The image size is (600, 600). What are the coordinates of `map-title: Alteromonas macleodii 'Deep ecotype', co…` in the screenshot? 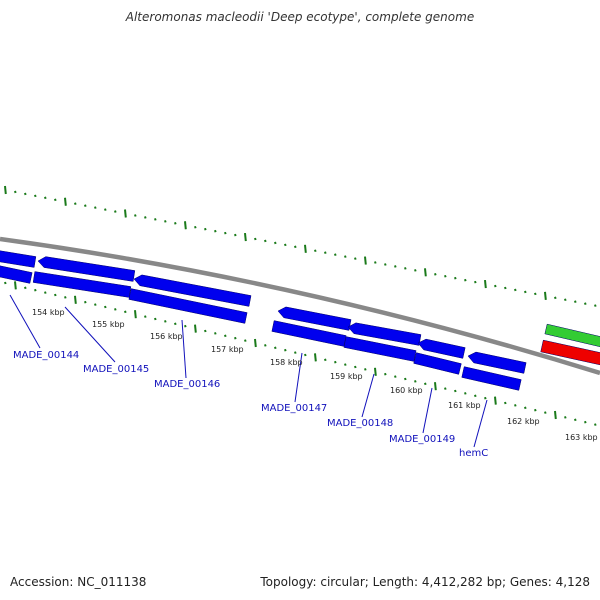 It's located at (300, 17).